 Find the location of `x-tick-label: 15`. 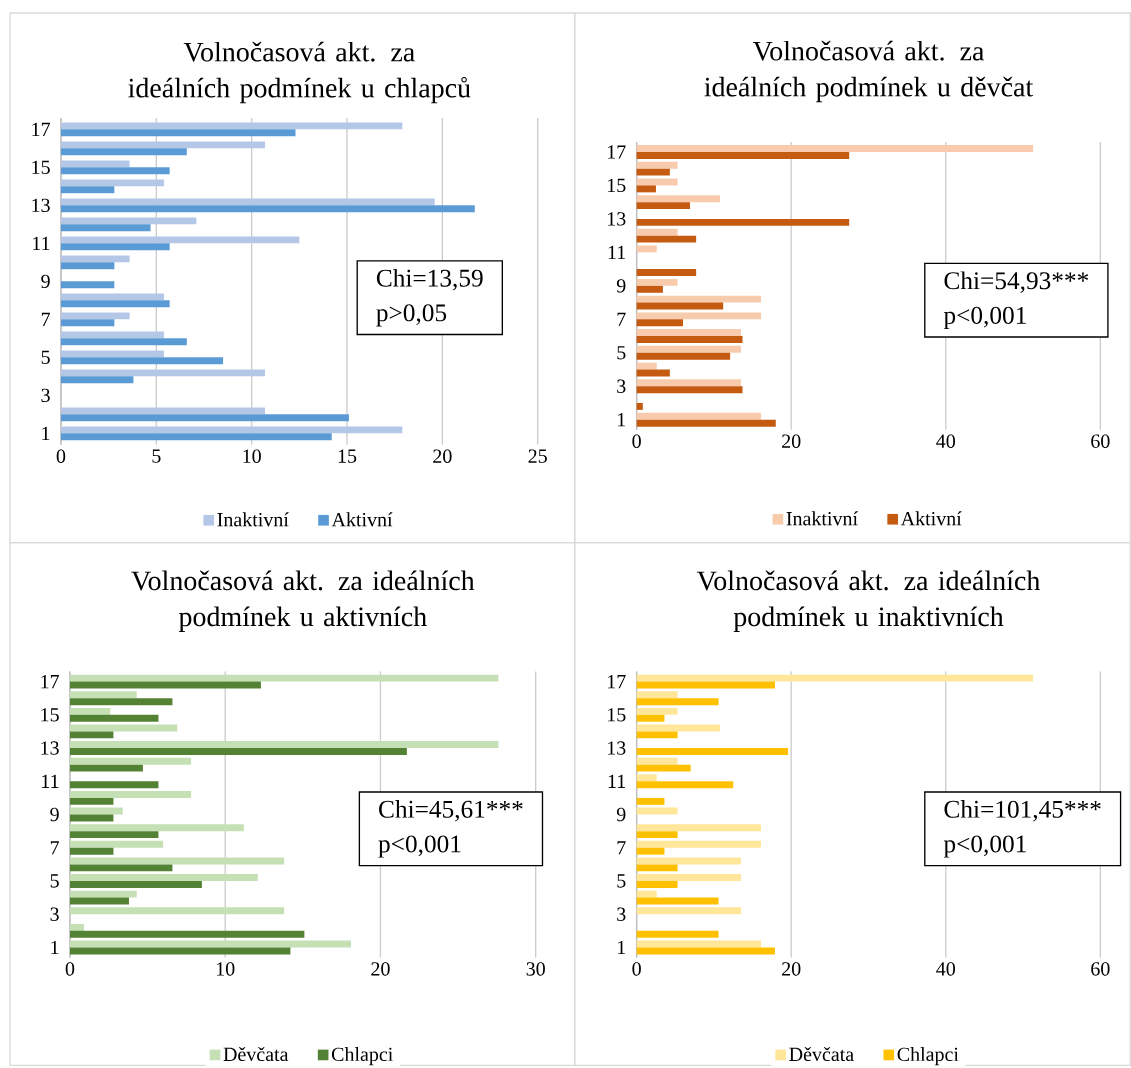

x-tick-label: 15 is located at coordinates (347, 456).